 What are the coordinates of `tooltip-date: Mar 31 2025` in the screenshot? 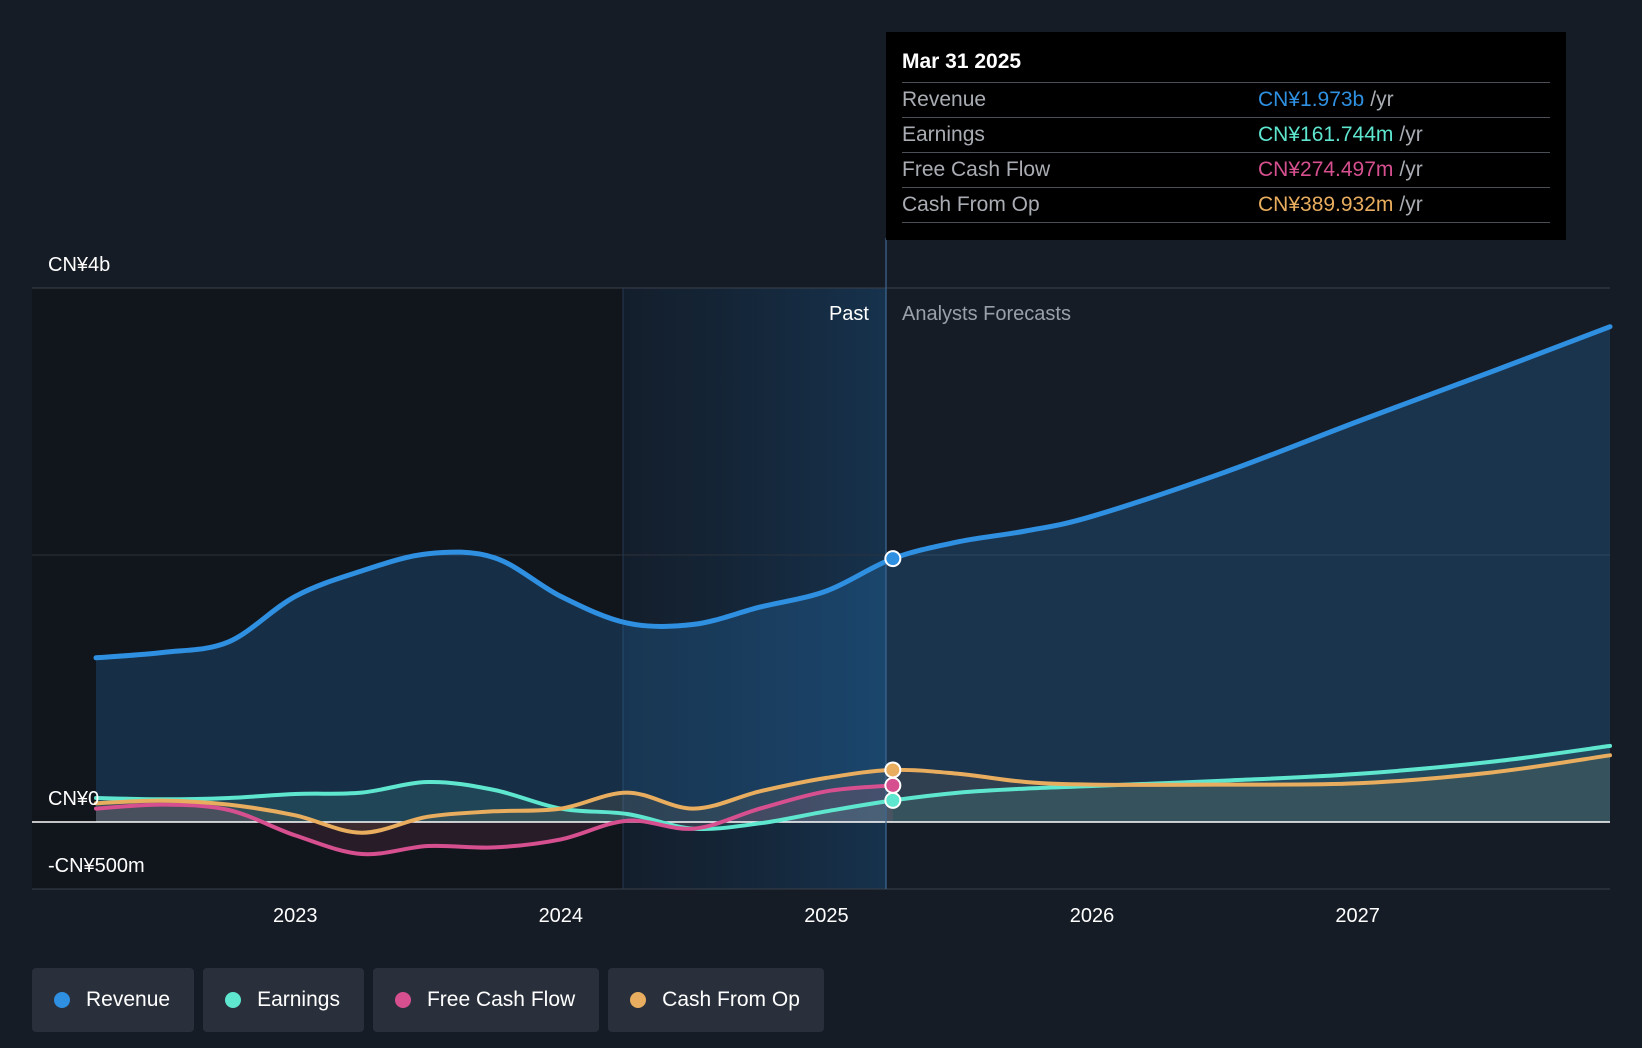 It's located at (1226, 64).